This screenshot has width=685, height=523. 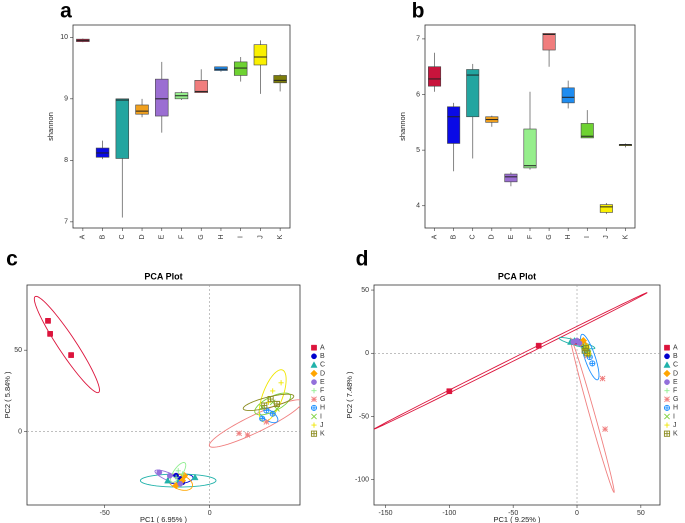 What do you see at coordinates (7, 395) in the screenshot?
I see `y-axis-label: PC2 ( 5.84% )` at bounding box center [7, 395].